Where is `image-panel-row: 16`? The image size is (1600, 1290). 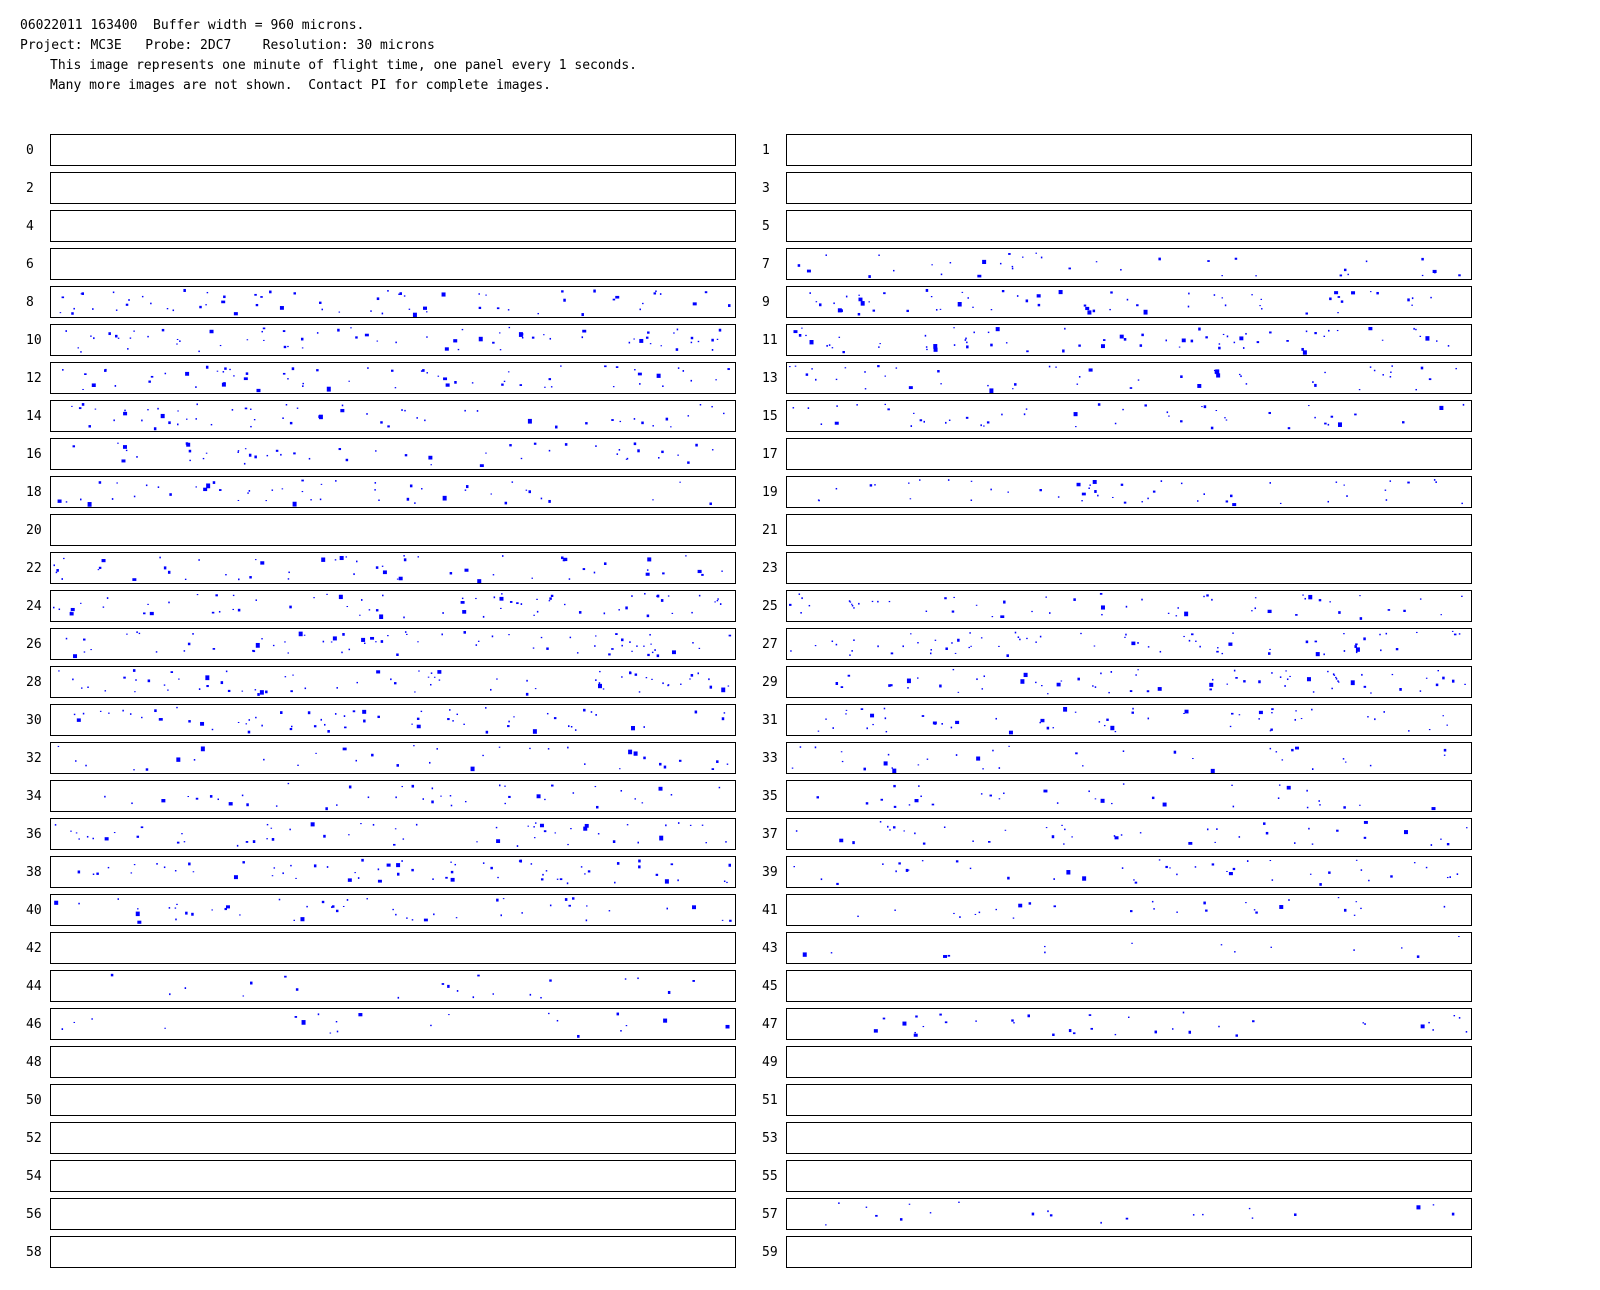 image-panel-row: 16 is located at coordinates (396, 455).